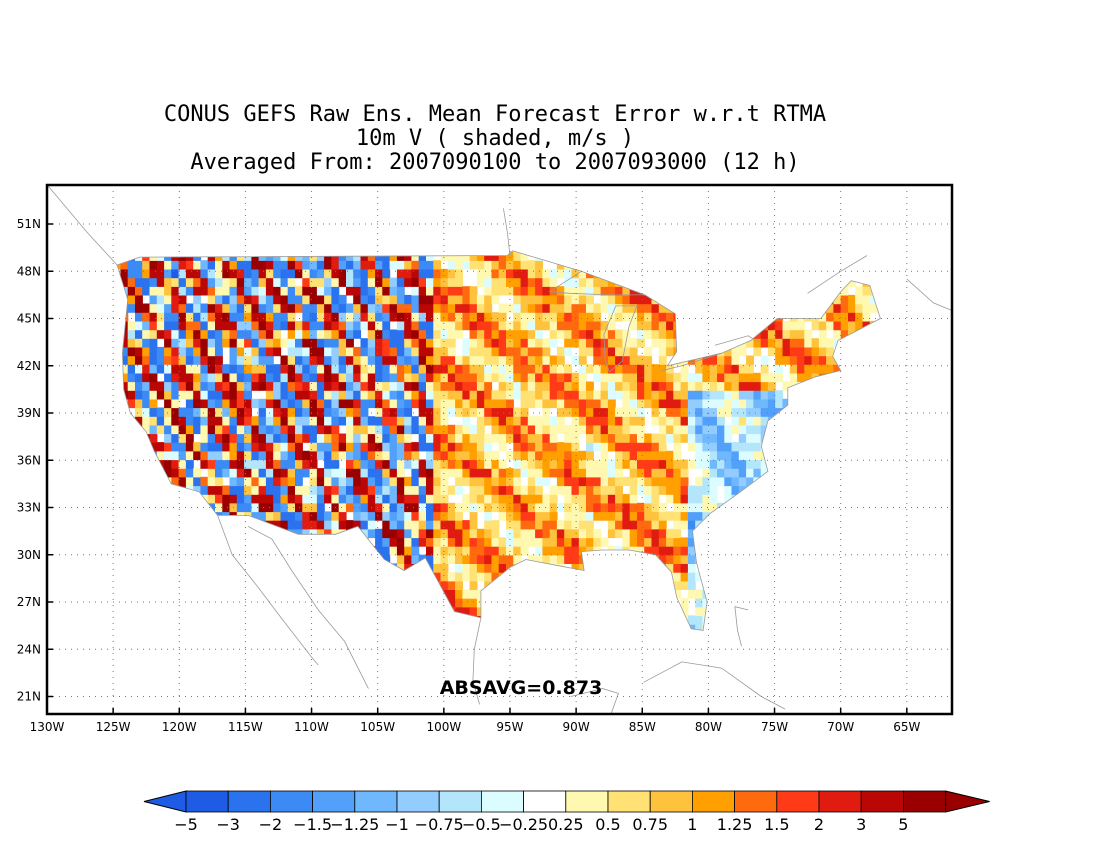  Describe the element at coordinates (271, 824) in the screenshot. I see `colorbar-label: −2` at that location.